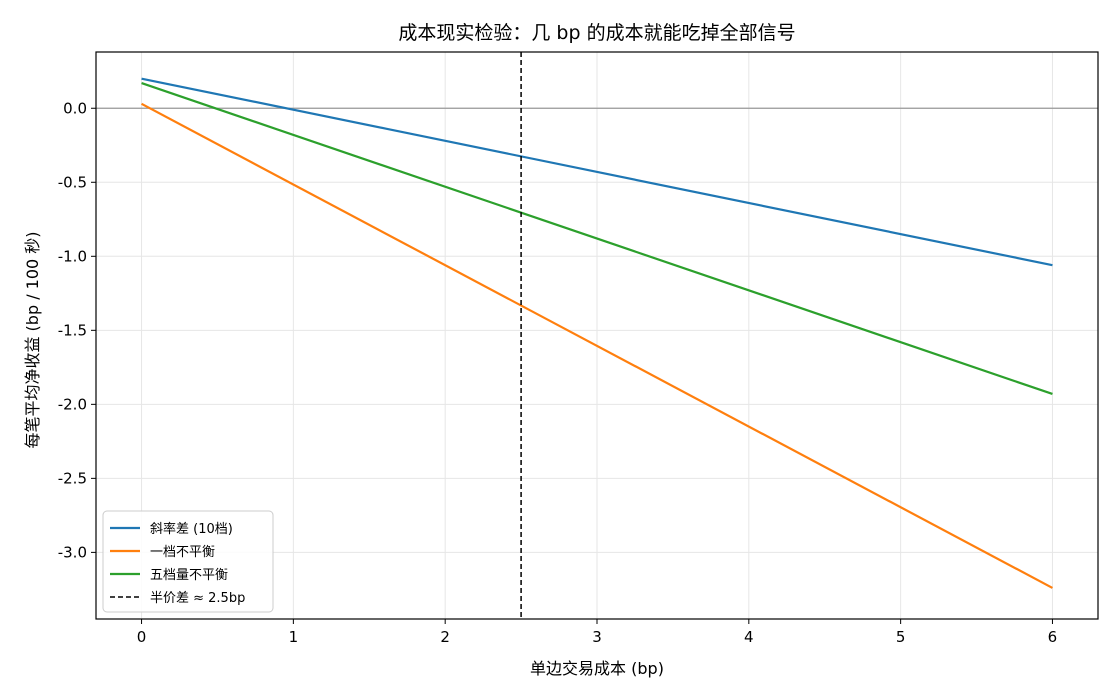  Describe the element at coordinates (72, 330) in the screenshot. I see `y-tick-label: -1.5` at that location.